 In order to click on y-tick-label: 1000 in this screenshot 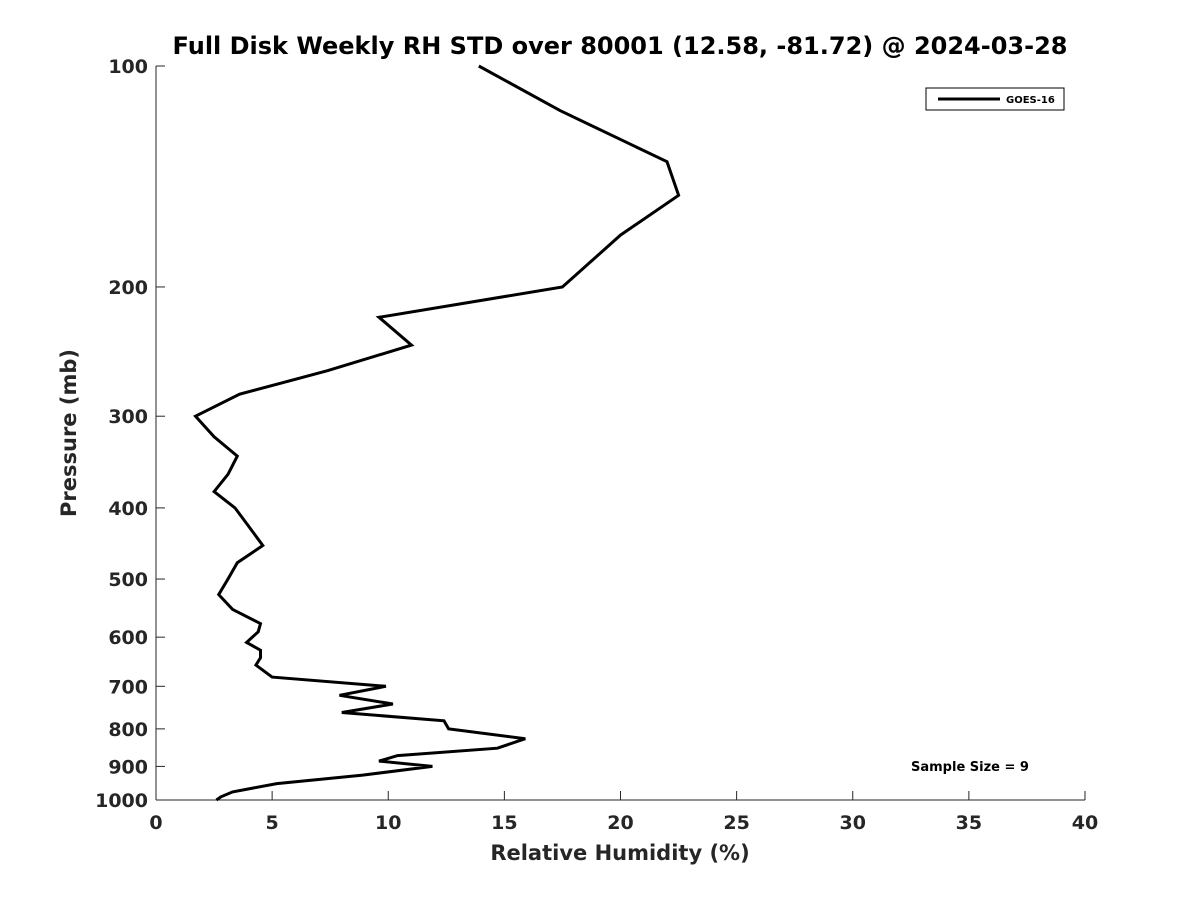, I will do `click(121, 801)`.